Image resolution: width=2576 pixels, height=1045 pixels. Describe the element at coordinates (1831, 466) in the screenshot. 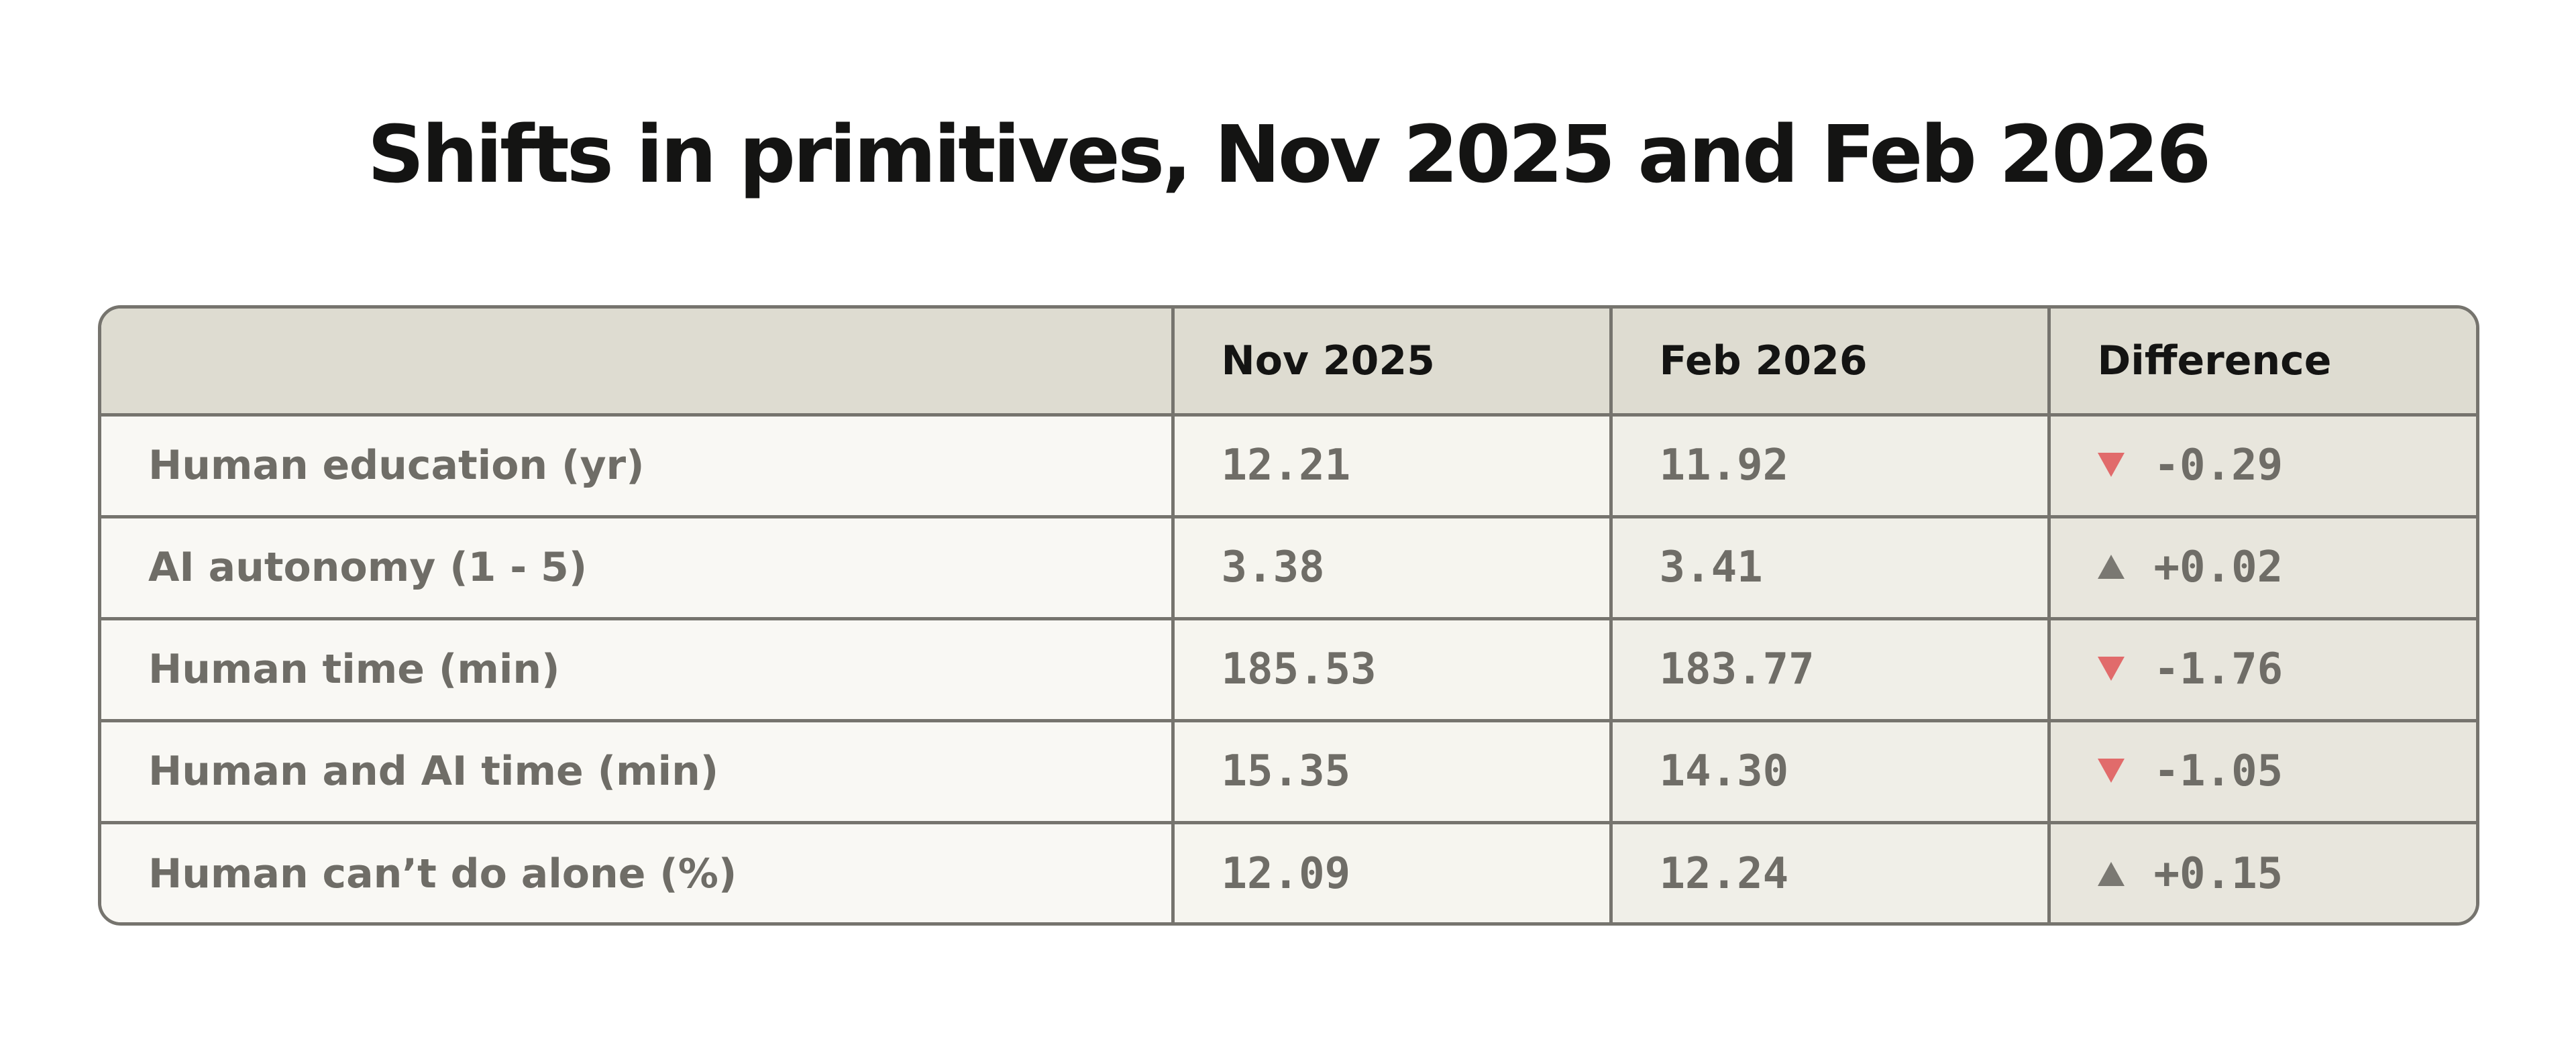

I see `value-cell-feb-2026: 11.92` at that location.